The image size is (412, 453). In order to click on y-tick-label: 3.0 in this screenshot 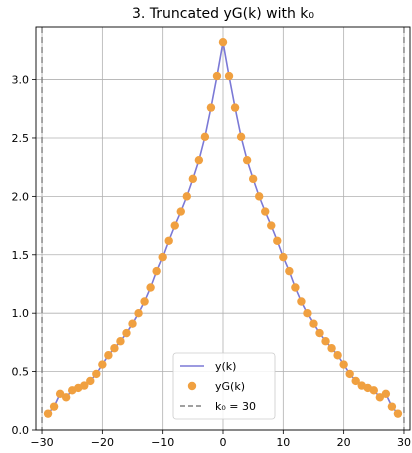, I will do `click(21, 80)`.